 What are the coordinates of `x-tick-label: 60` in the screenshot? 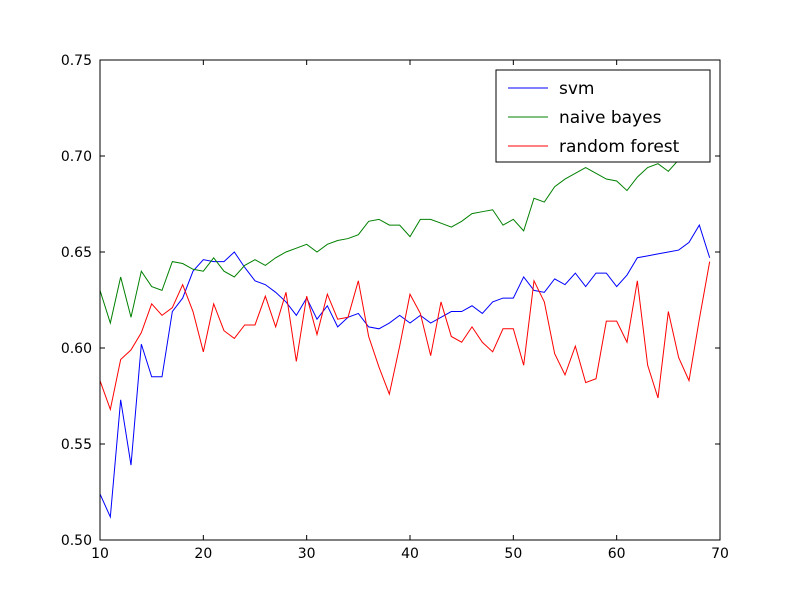 It's located at (617, 554).